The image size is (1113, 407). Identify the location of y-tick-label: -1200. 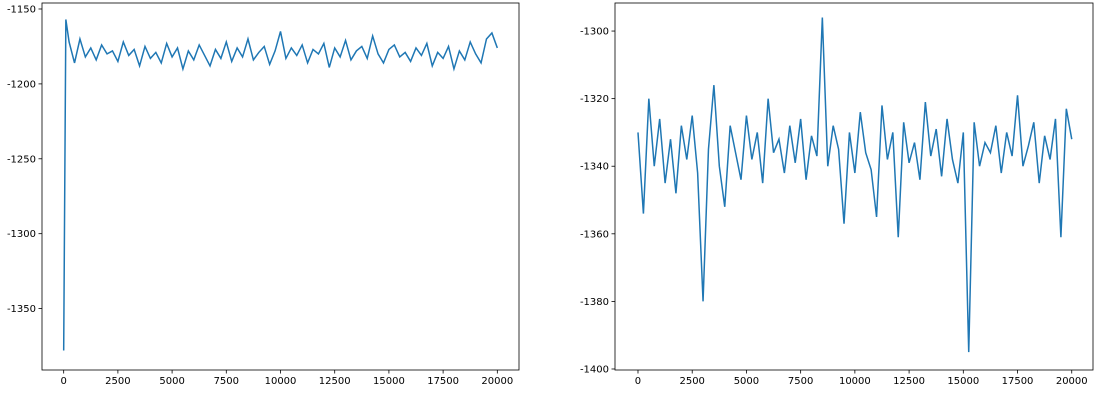
(21, 84).